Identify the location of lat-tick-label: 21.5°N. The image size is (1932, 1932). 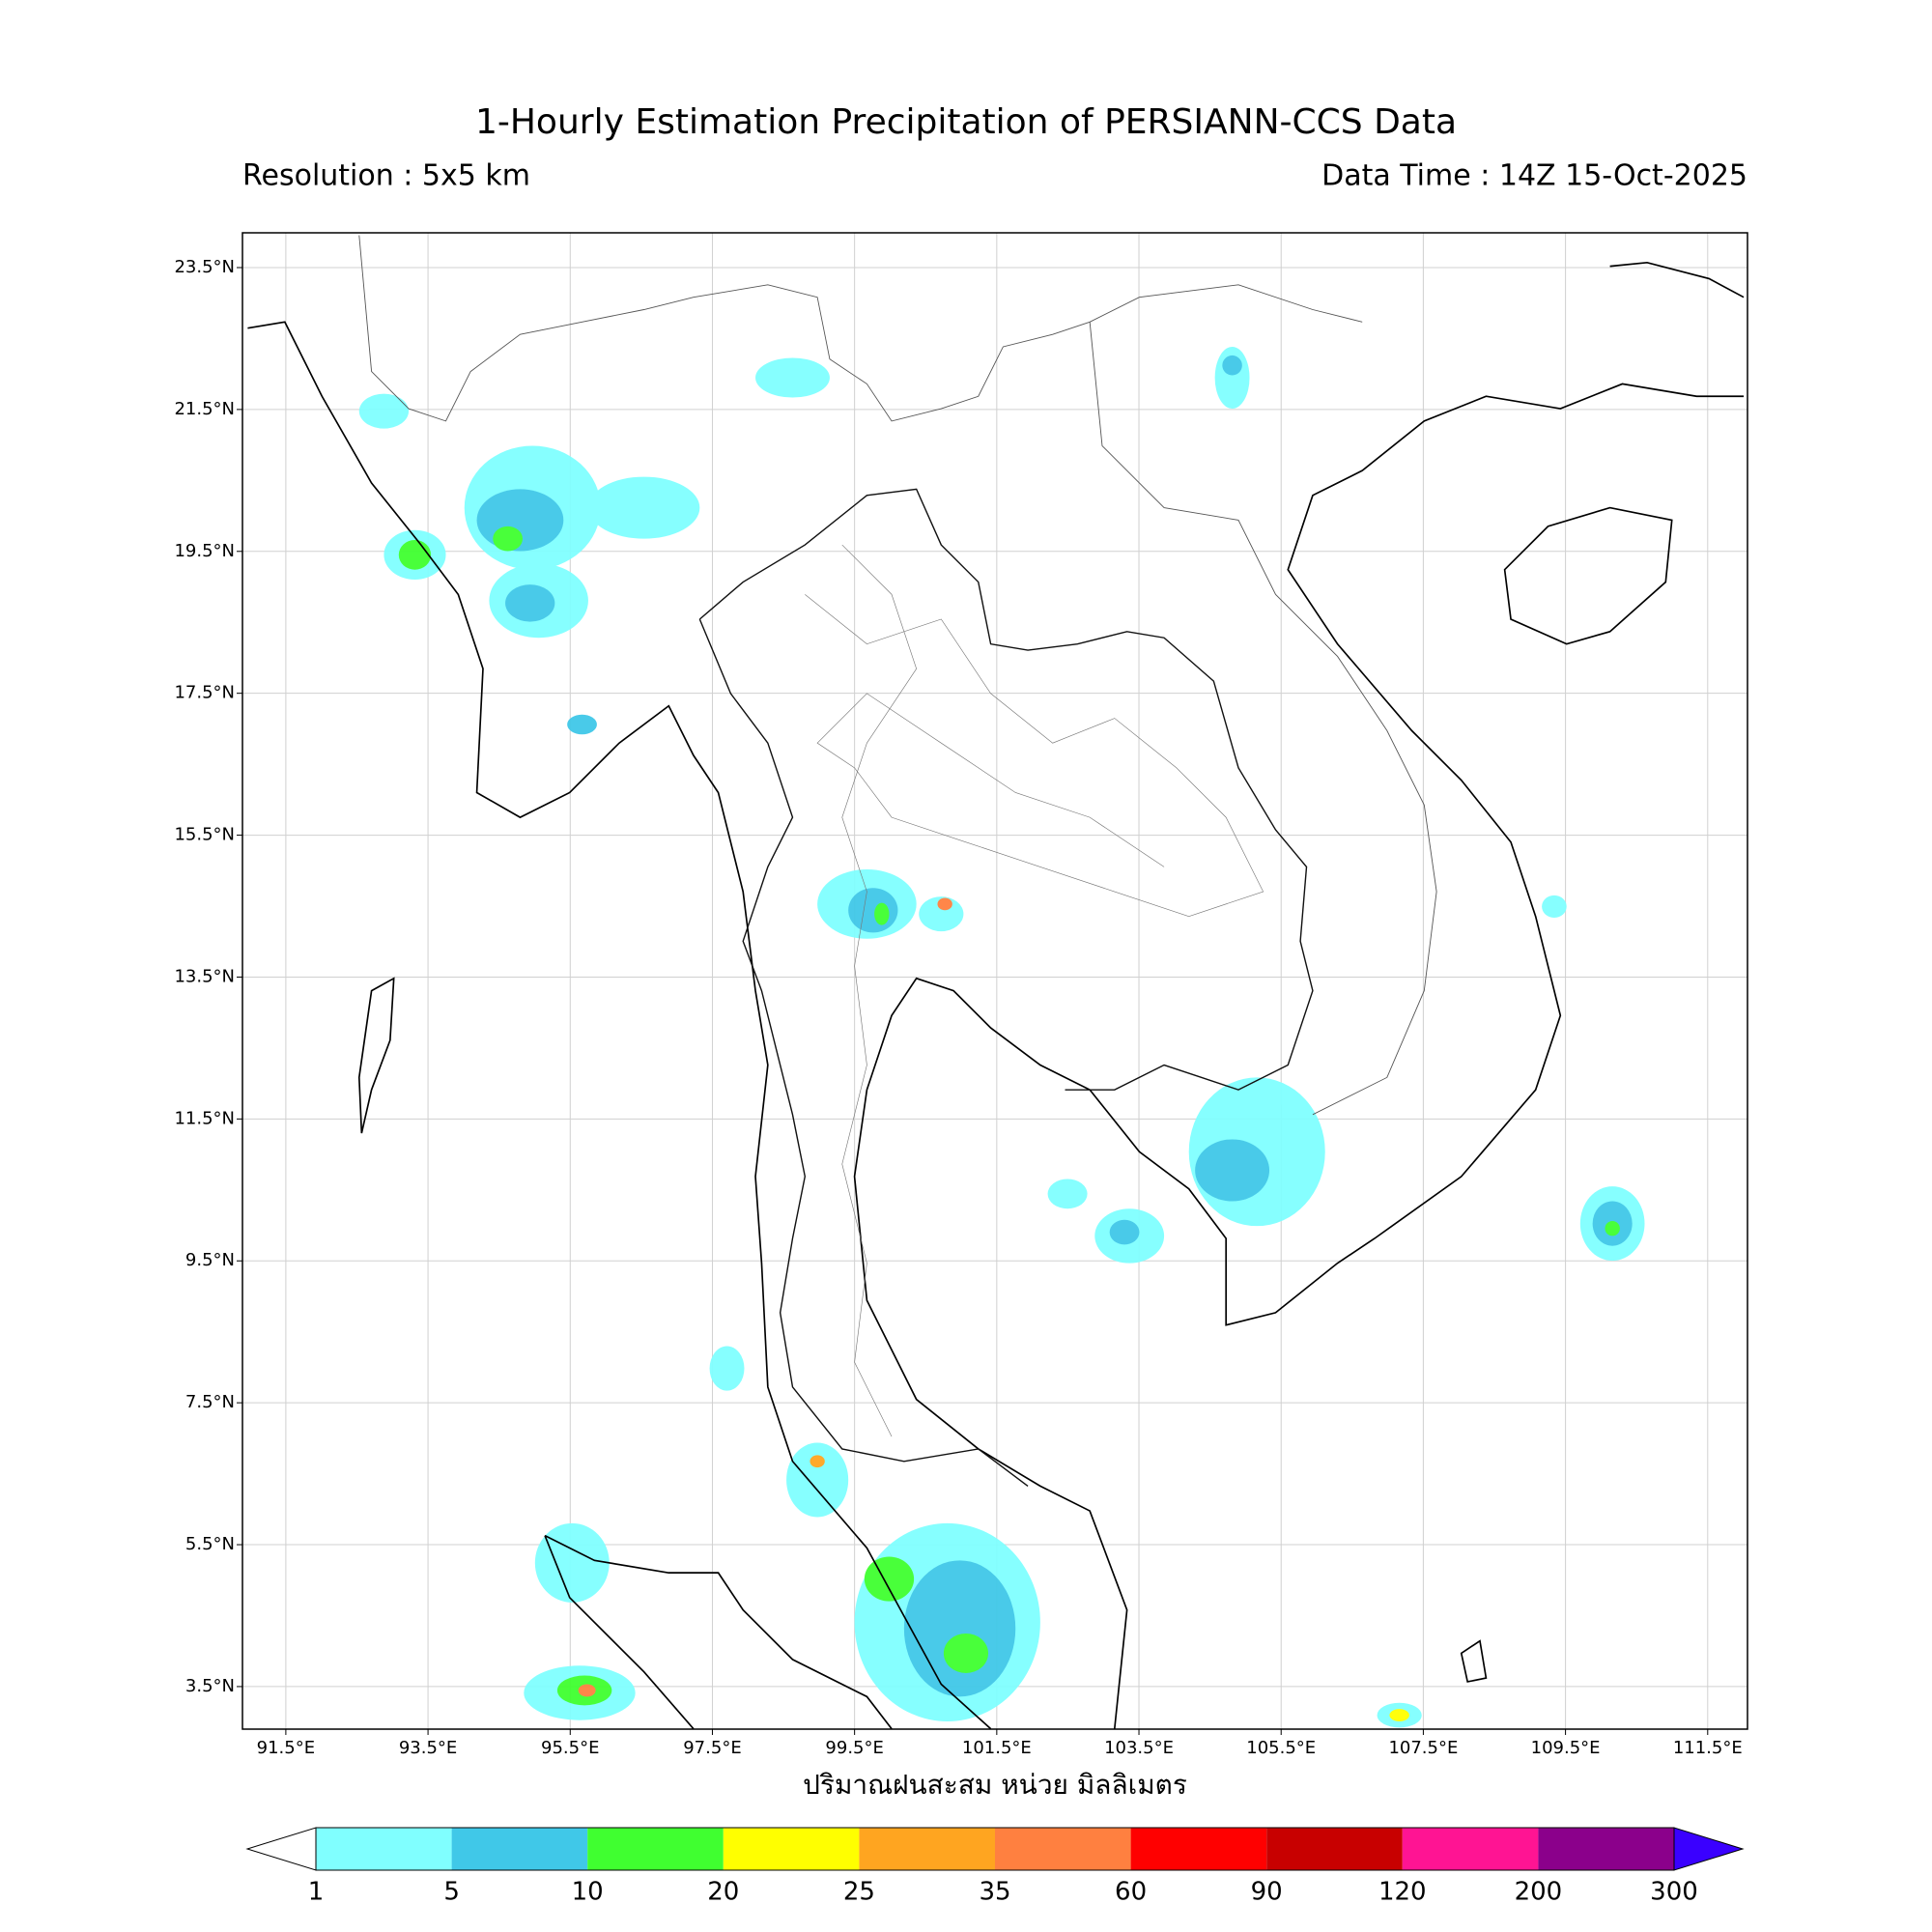
(204, 409).